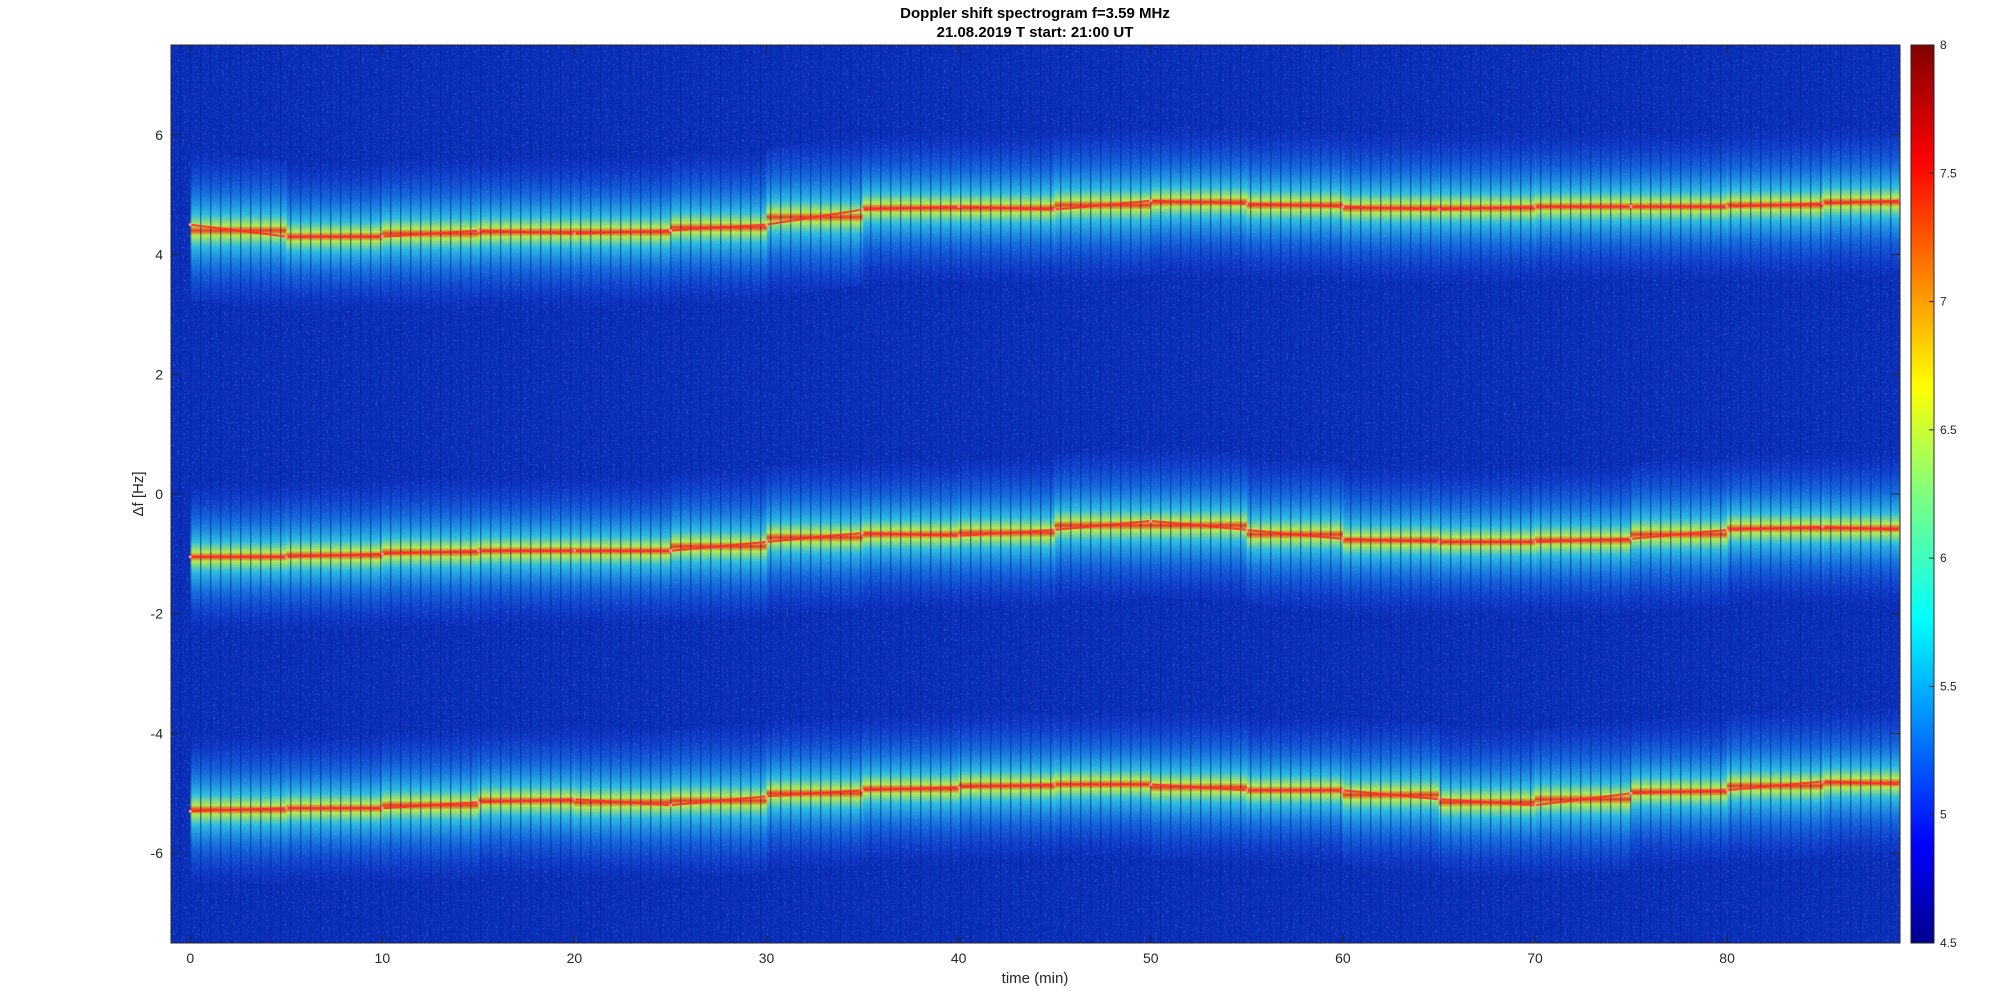 Image resolution: width=2000 pixels, height=1003 pixels. Describe the element at coordinates (767, 958) in the screenshot. I see `x-tick-label: 30` at that location.